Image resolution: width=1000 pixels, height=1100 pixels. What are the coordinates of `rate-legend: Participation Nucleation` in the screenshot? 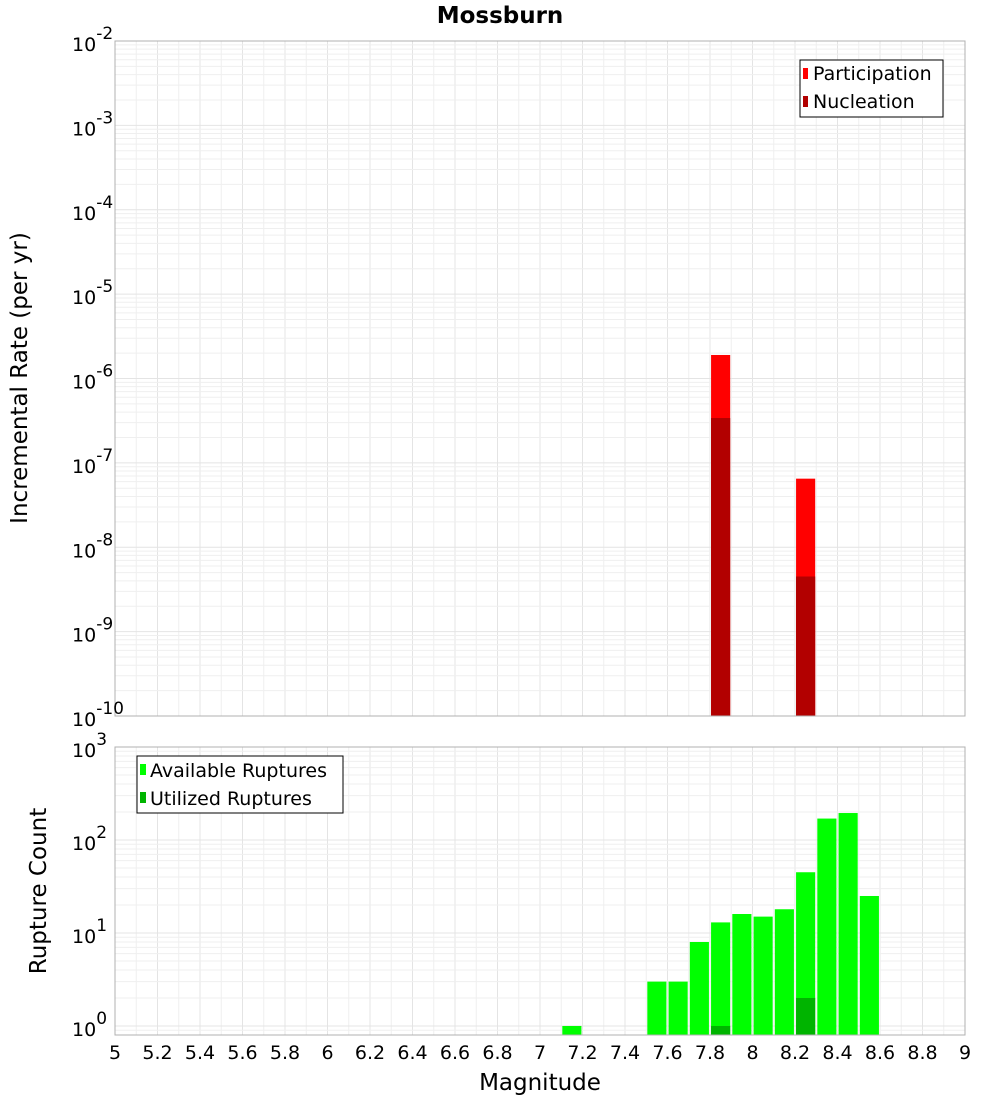 It's located at (871, 88).